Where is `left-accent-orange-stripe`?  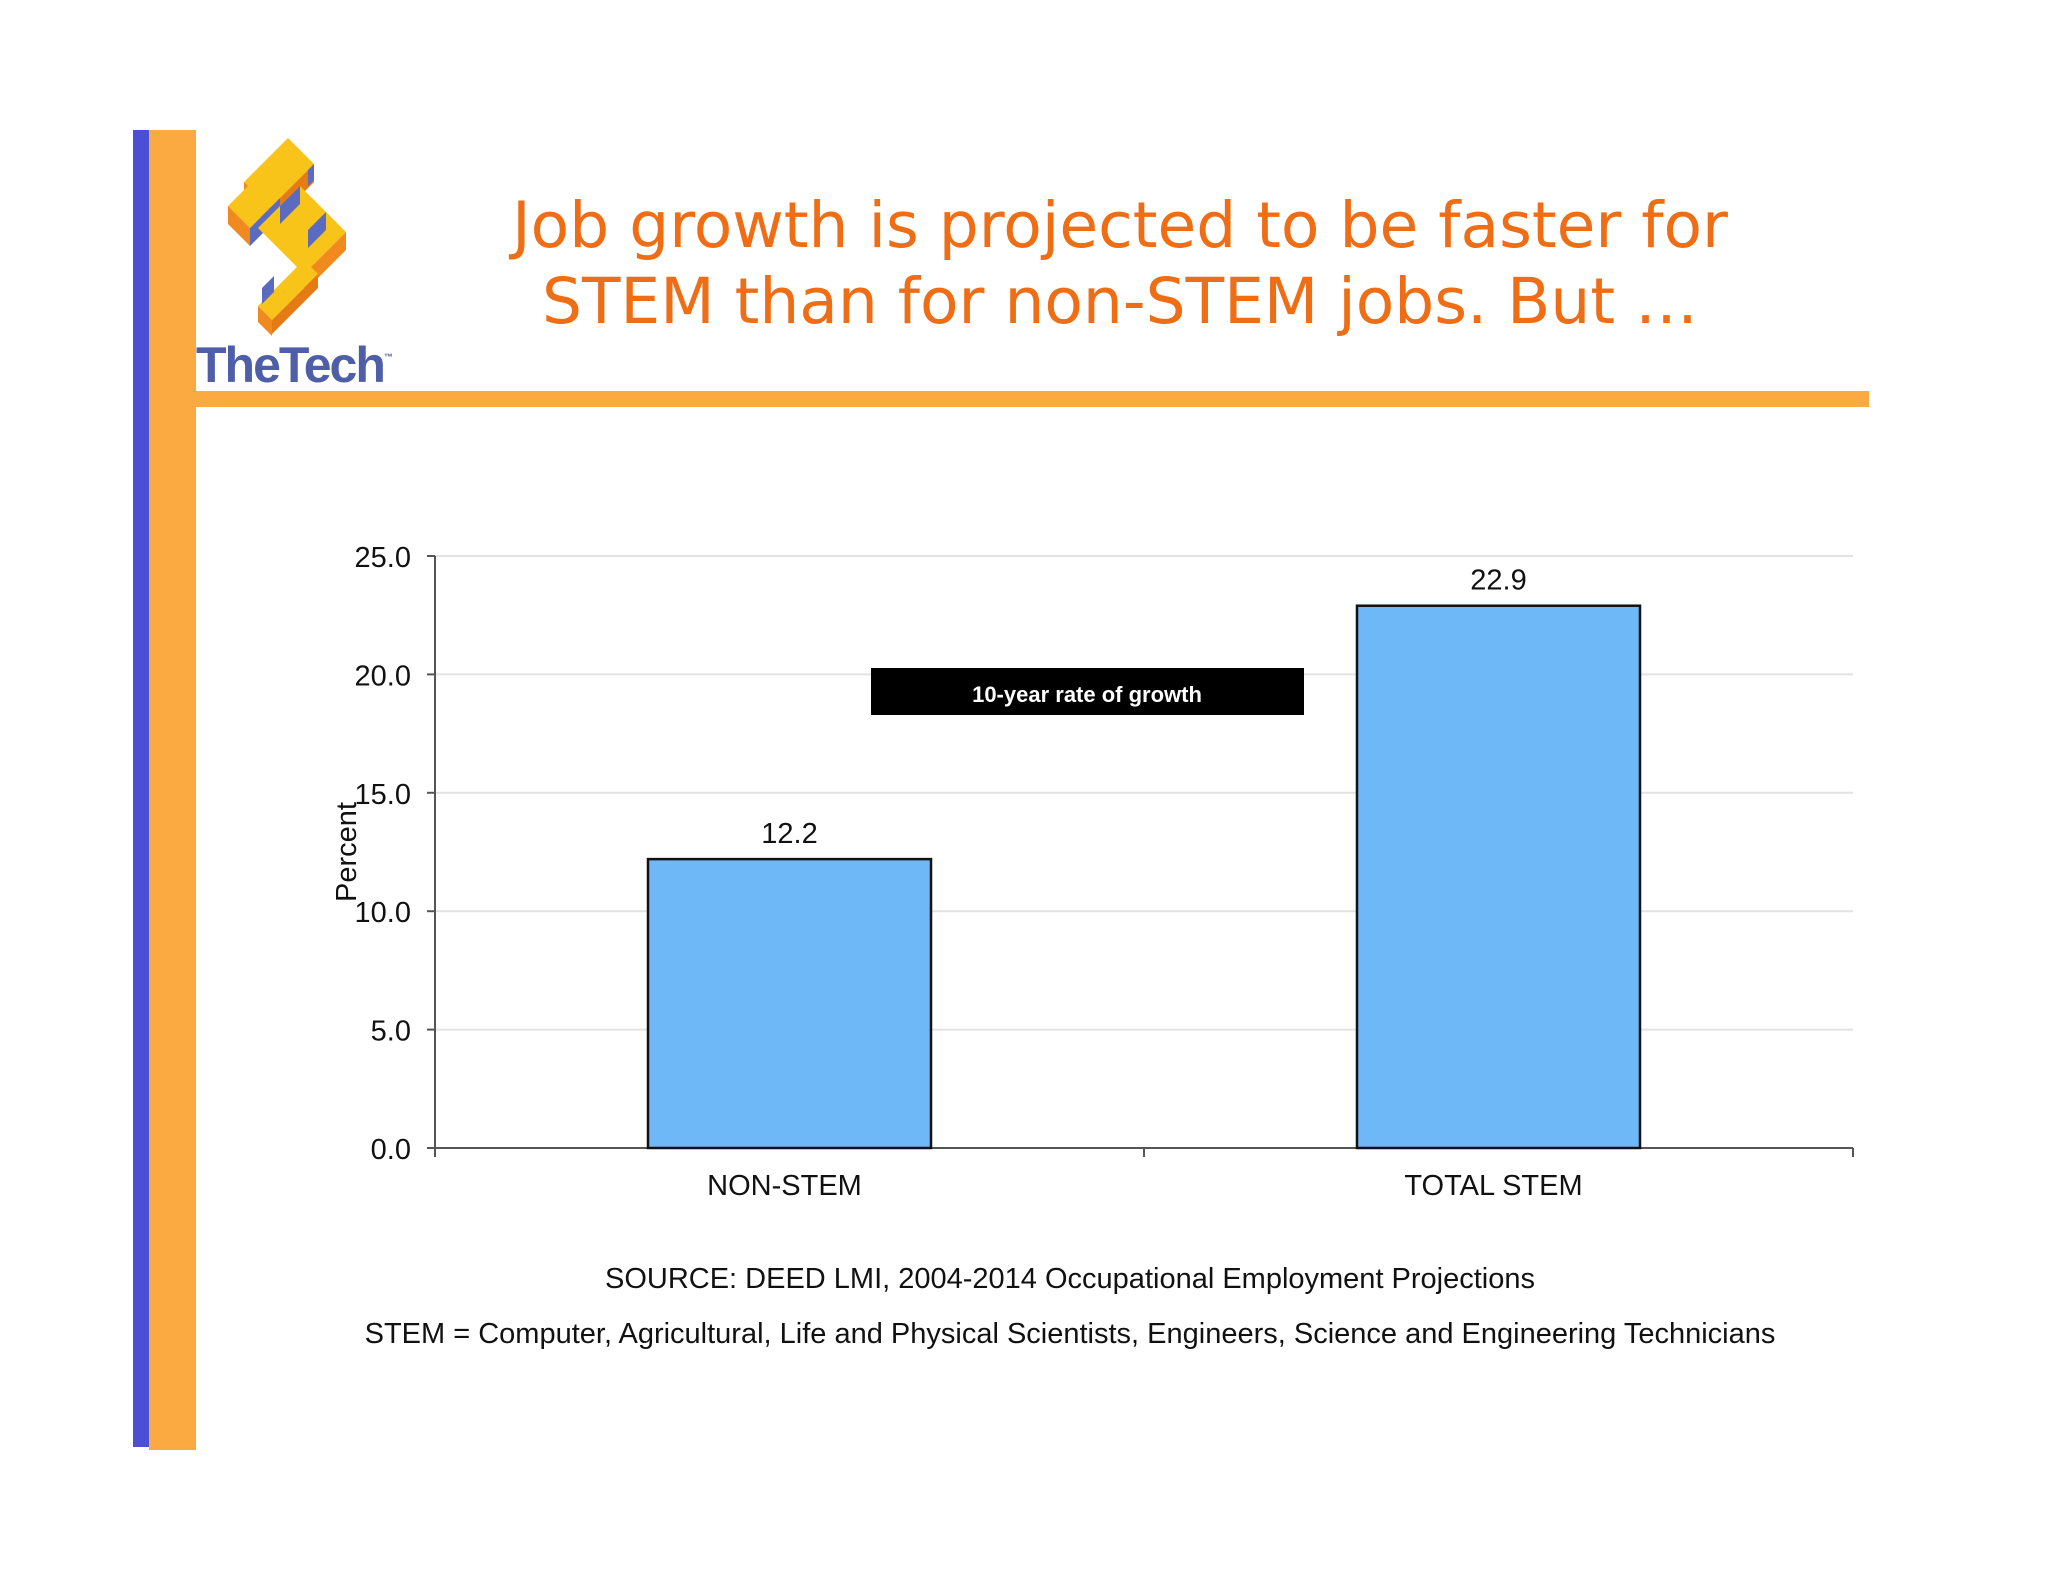
left-accent-orange-stripe is located at coordinates (172, 790).